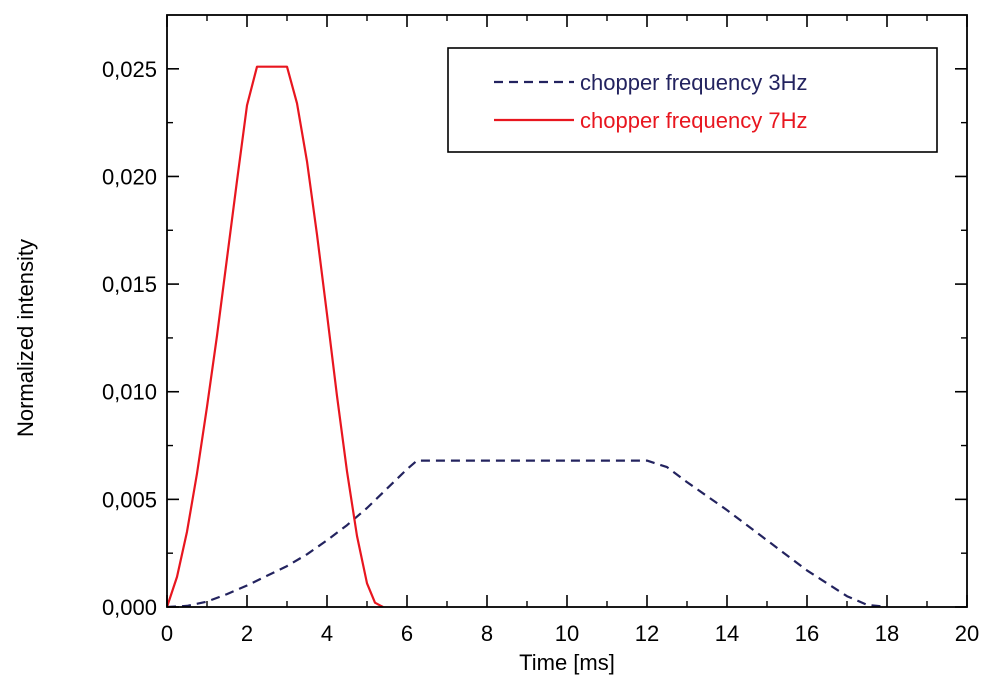 This screenshot has width=990, height=690. What do you see at coordinates (567, 633) in the screenshot?
I see `x-tick-label: 10` at bounding box center [567, 633].